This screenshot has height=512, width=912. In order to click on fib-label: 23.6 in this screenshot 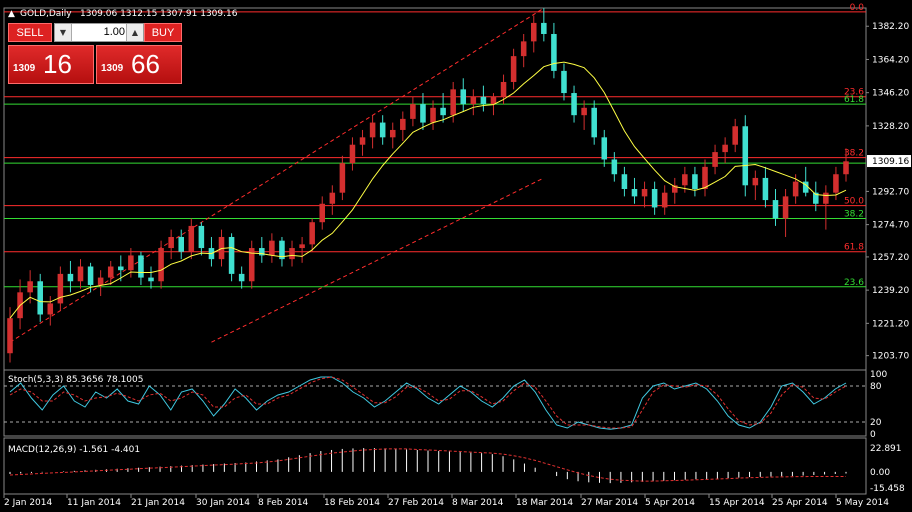, I will do `click(854, 283)`.